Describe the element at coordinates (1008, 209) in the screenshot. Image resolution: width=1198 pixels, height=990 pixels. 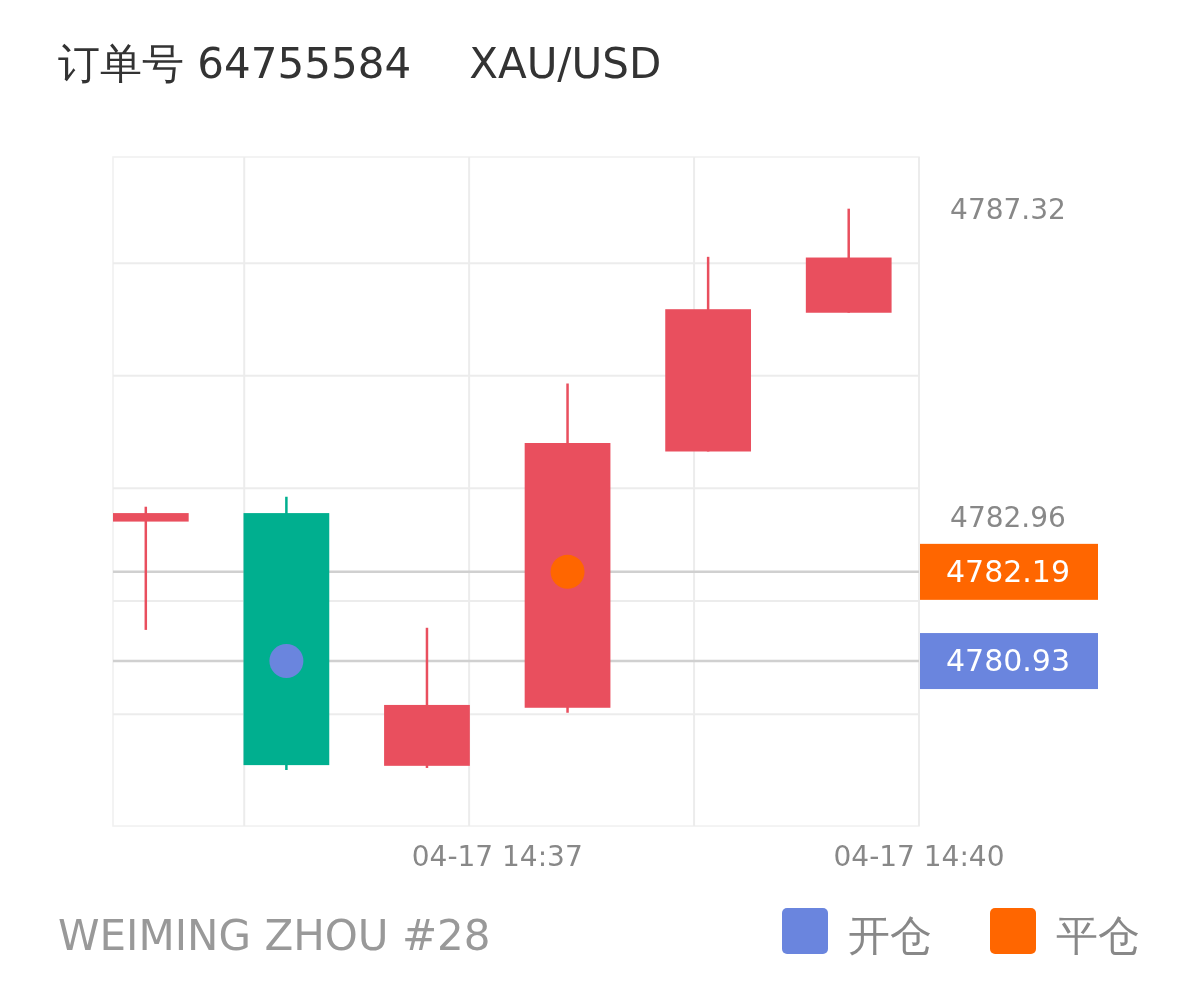
I see `y-tick-label: 4787.32` at that location.